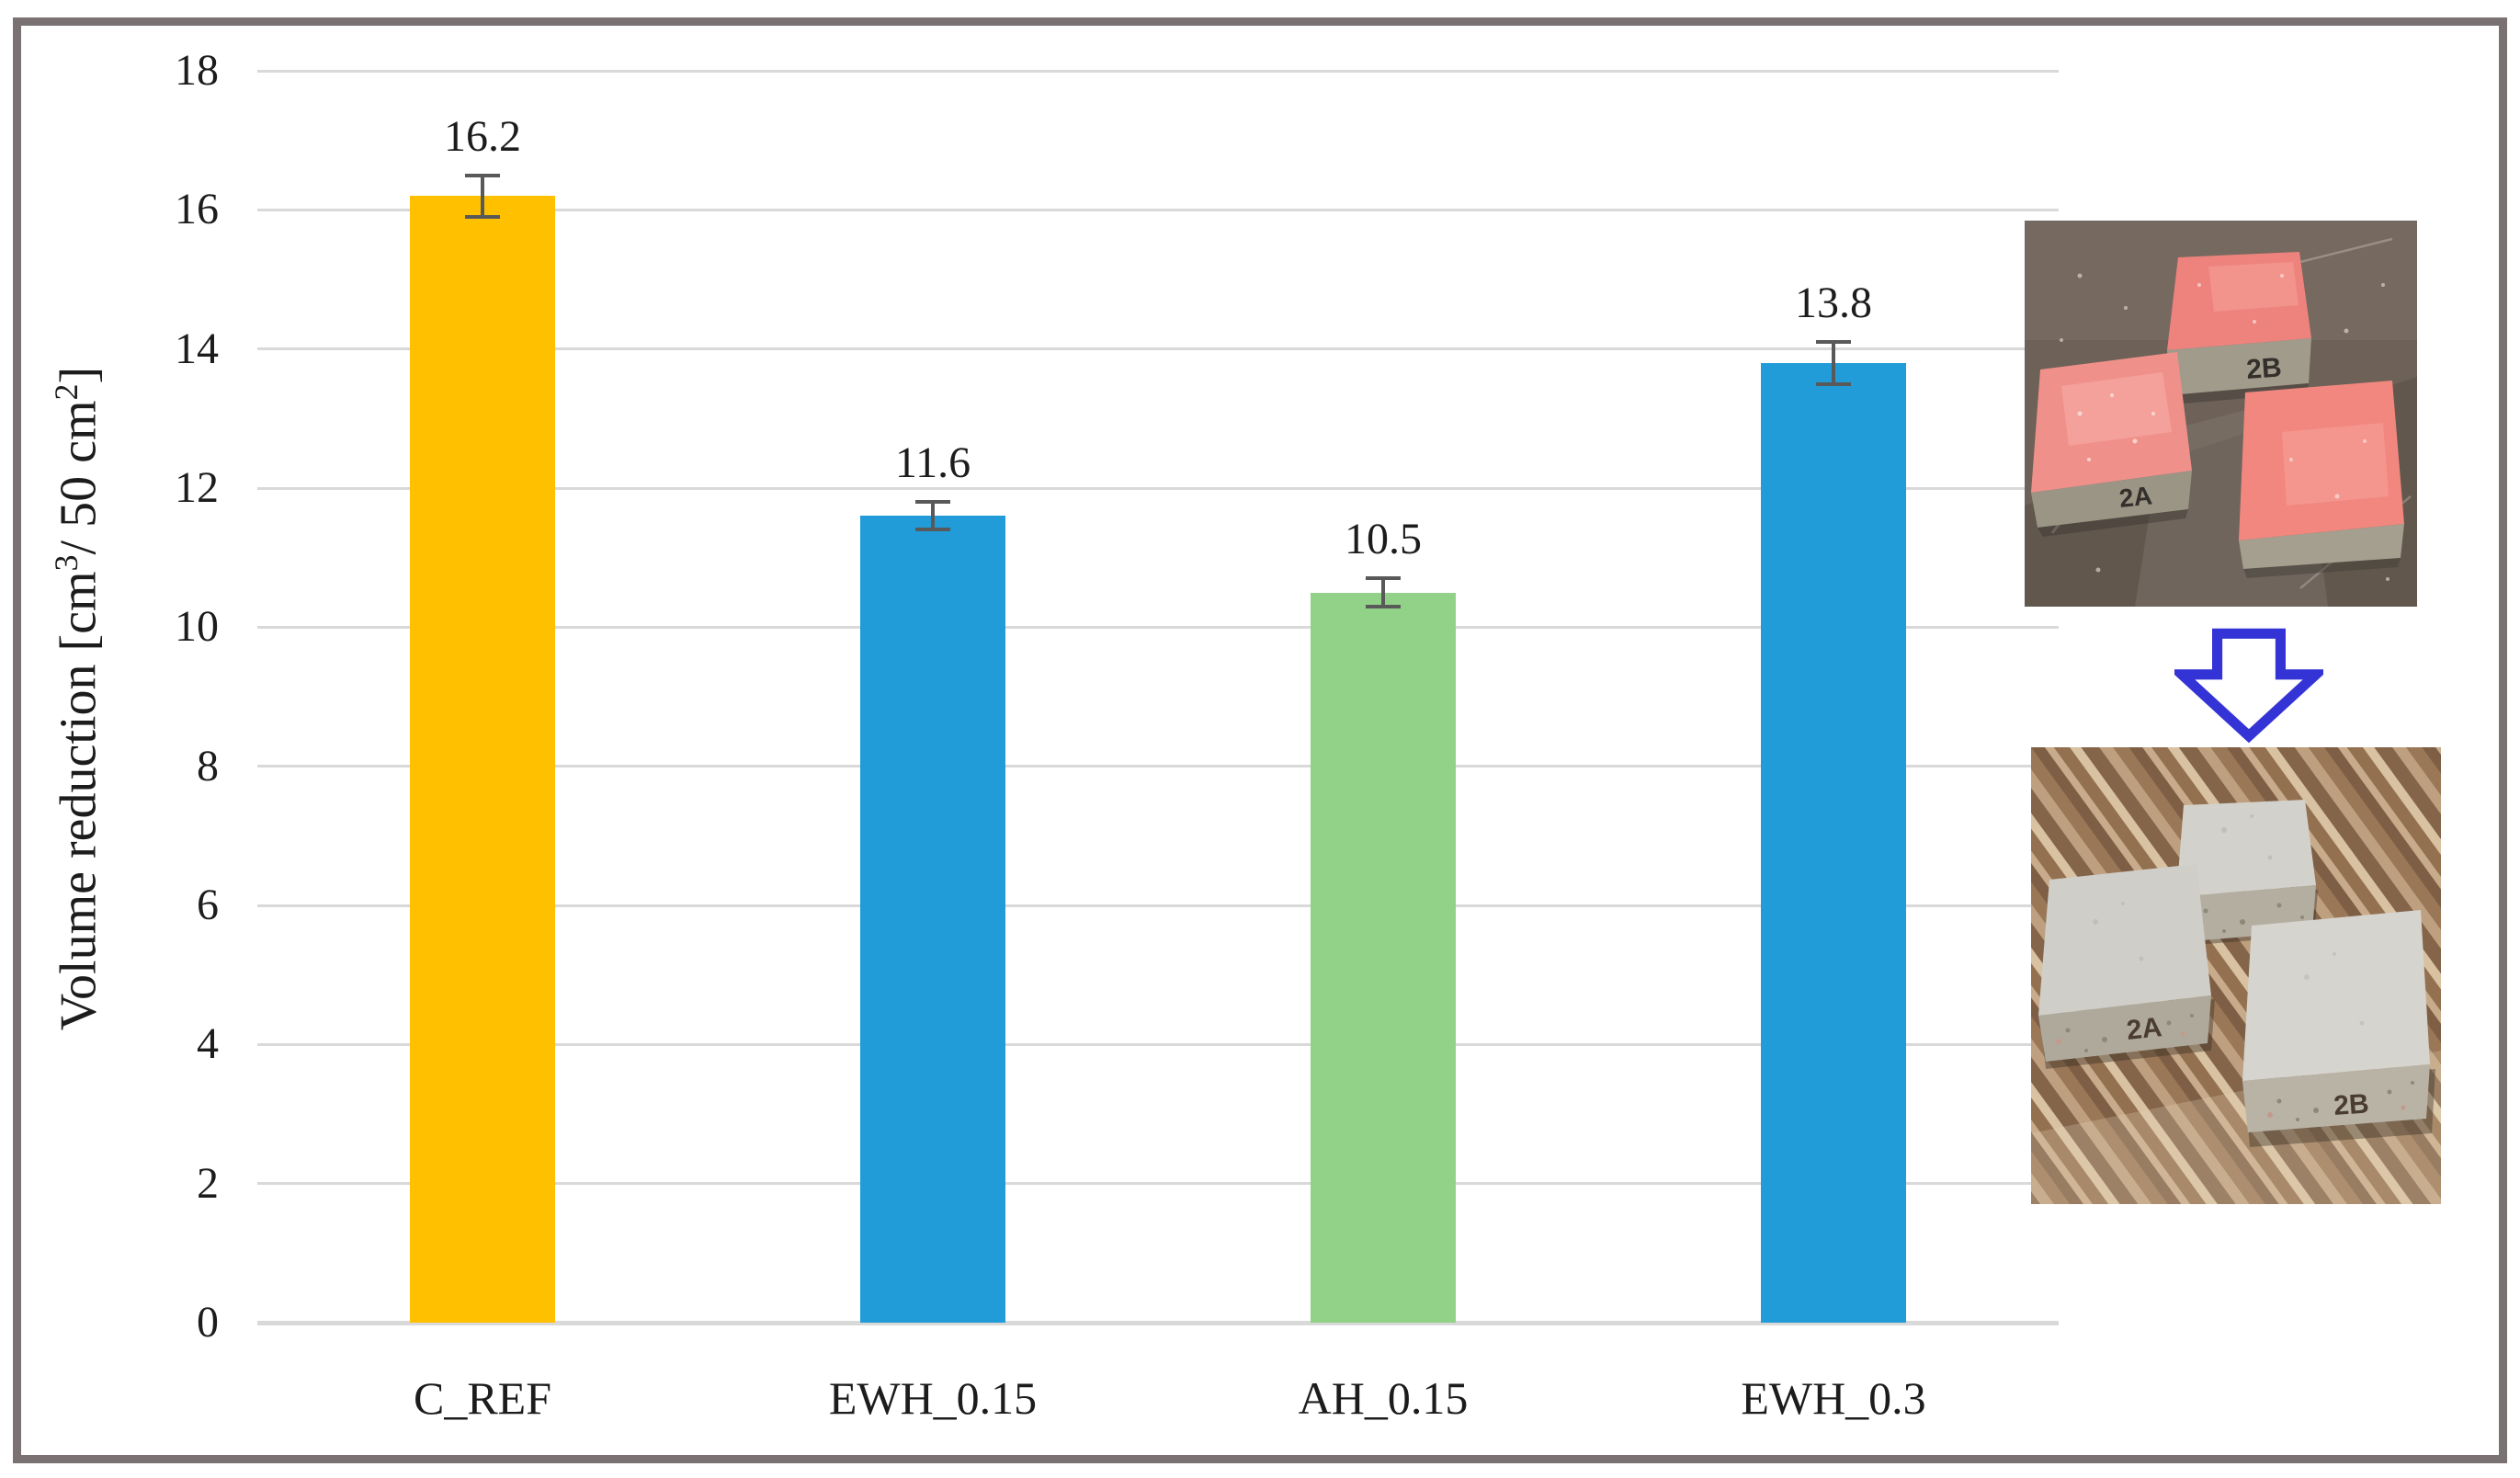 The height and width of the screenshot is (1478, 2520). What do you see at coordinates (1383, 539) in the screenshot?
I see `bar-value-label-AH_0.15: 10.5` at bounding box center [1383, 539].